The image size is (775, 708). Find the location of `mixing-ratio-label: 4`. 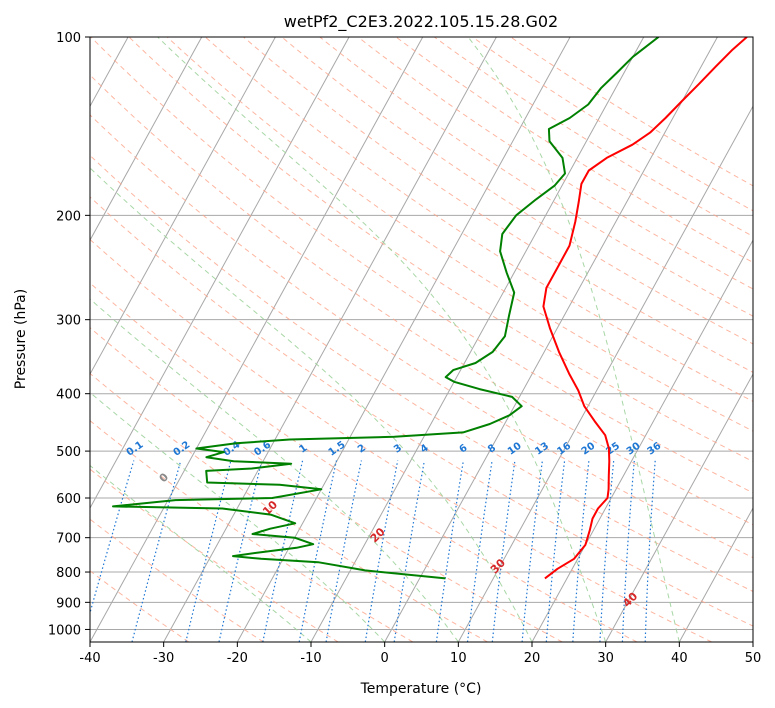

mixing-ratio-label: 4 is located at coordinates (425, 449).